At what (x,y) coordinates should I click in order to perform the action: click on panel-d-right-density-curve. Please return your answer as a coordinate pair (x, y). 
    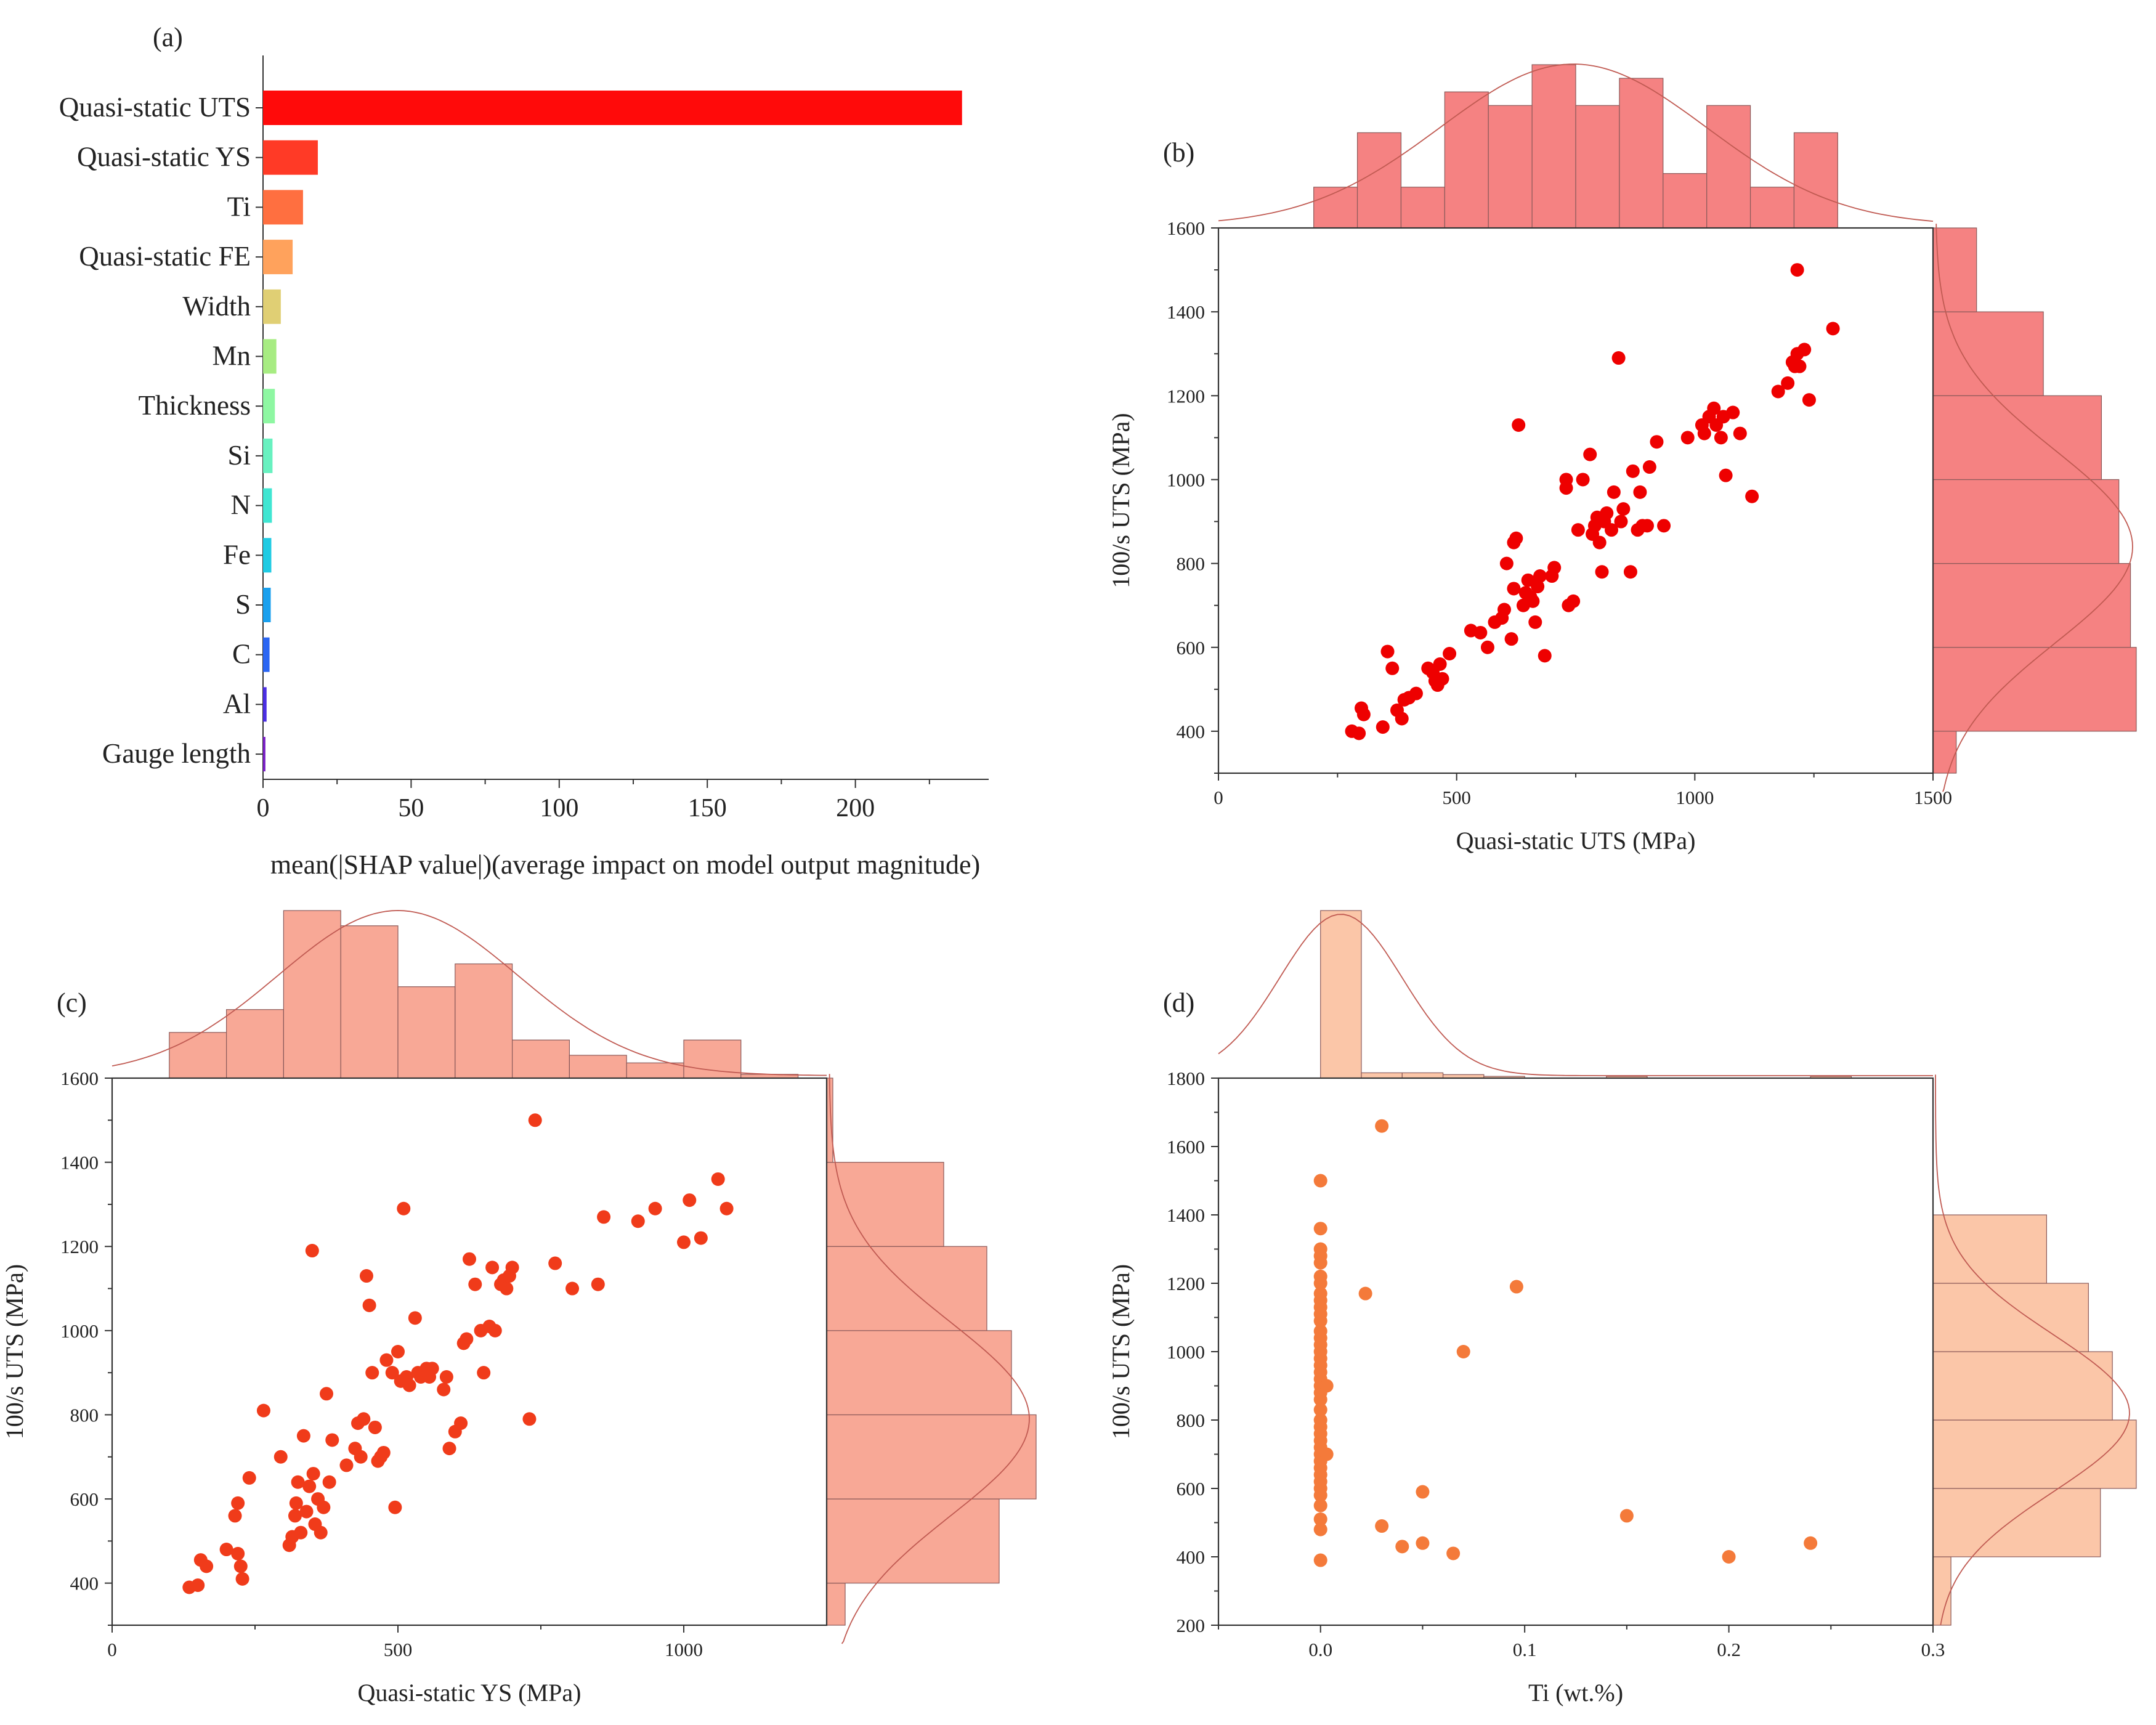
    Looking at the image, I should click on (2032, 1350).